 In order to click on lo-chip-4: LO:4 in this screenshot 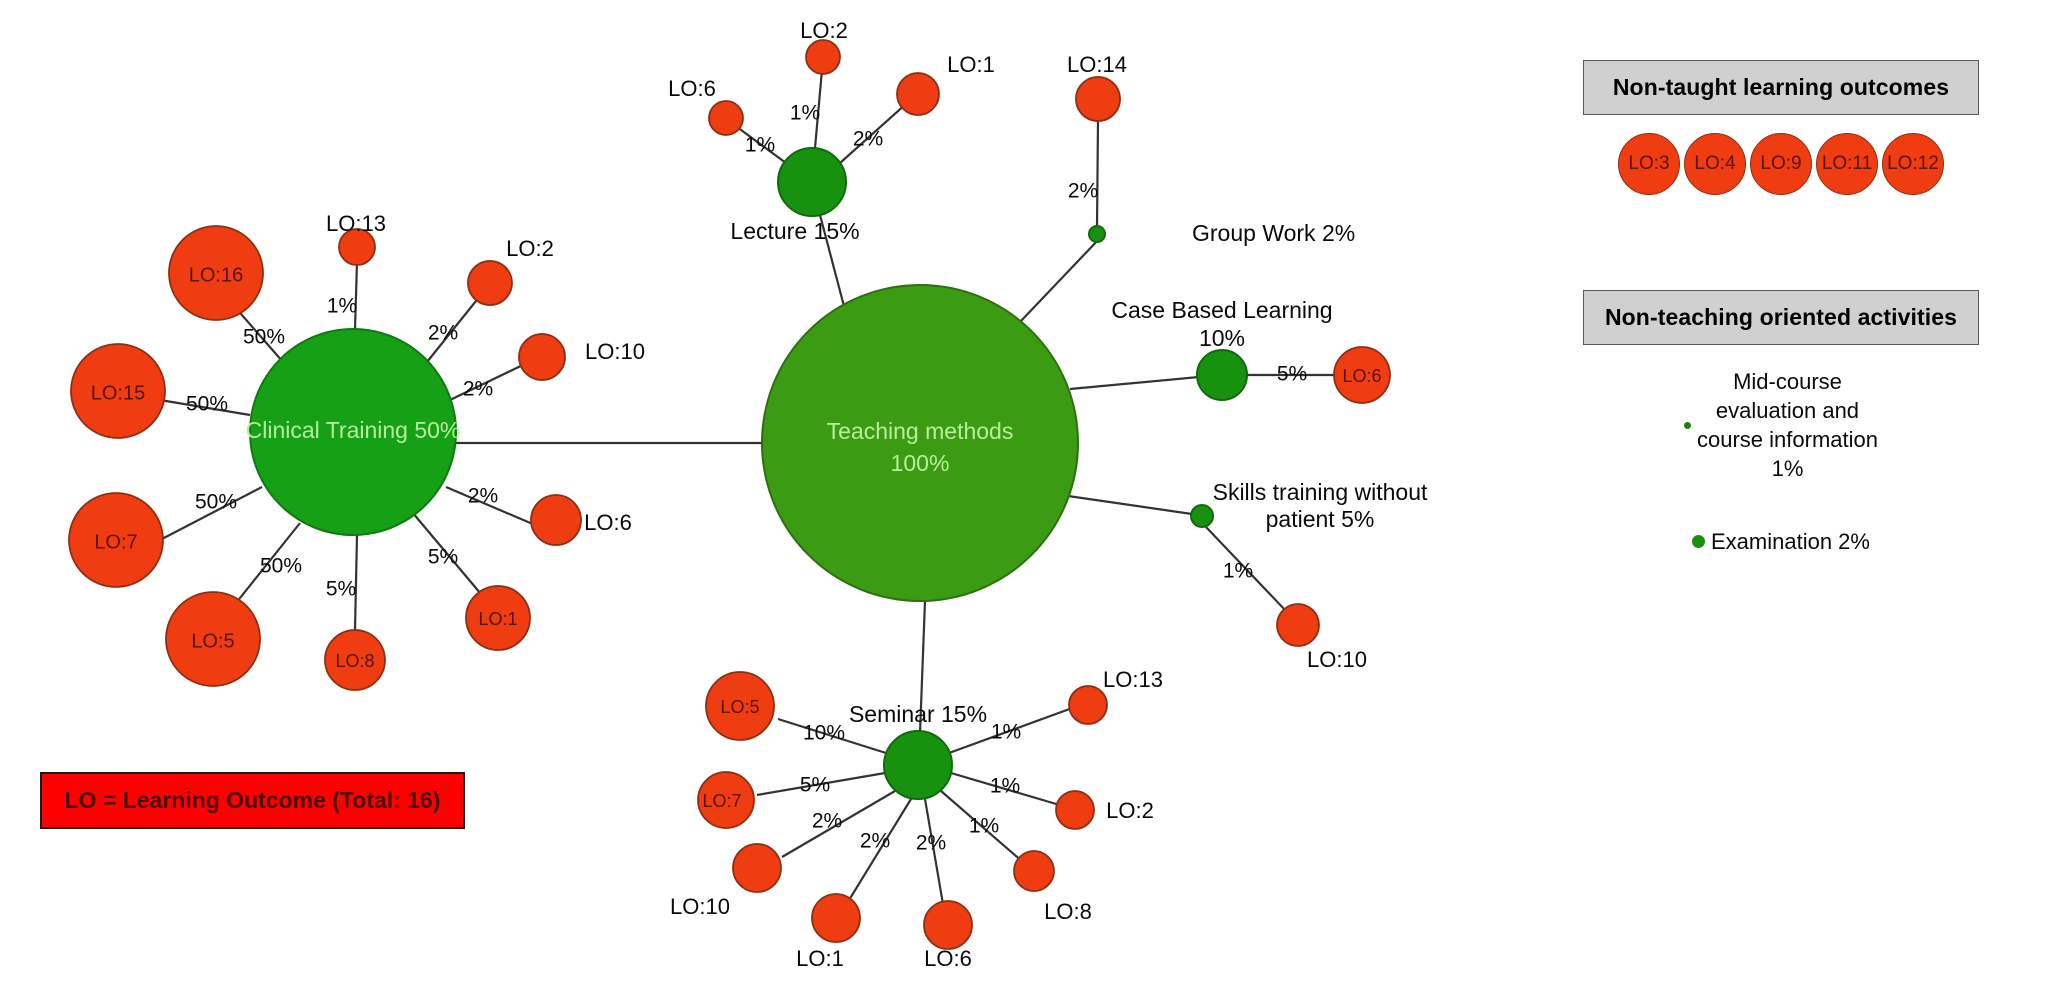, I will do `click(1715, 164)`.